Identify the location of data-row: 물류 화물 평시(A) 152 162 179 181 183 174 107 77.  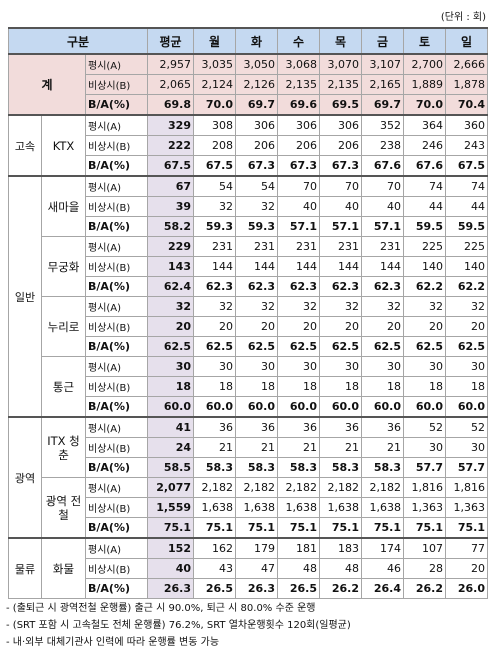
(248, 568).